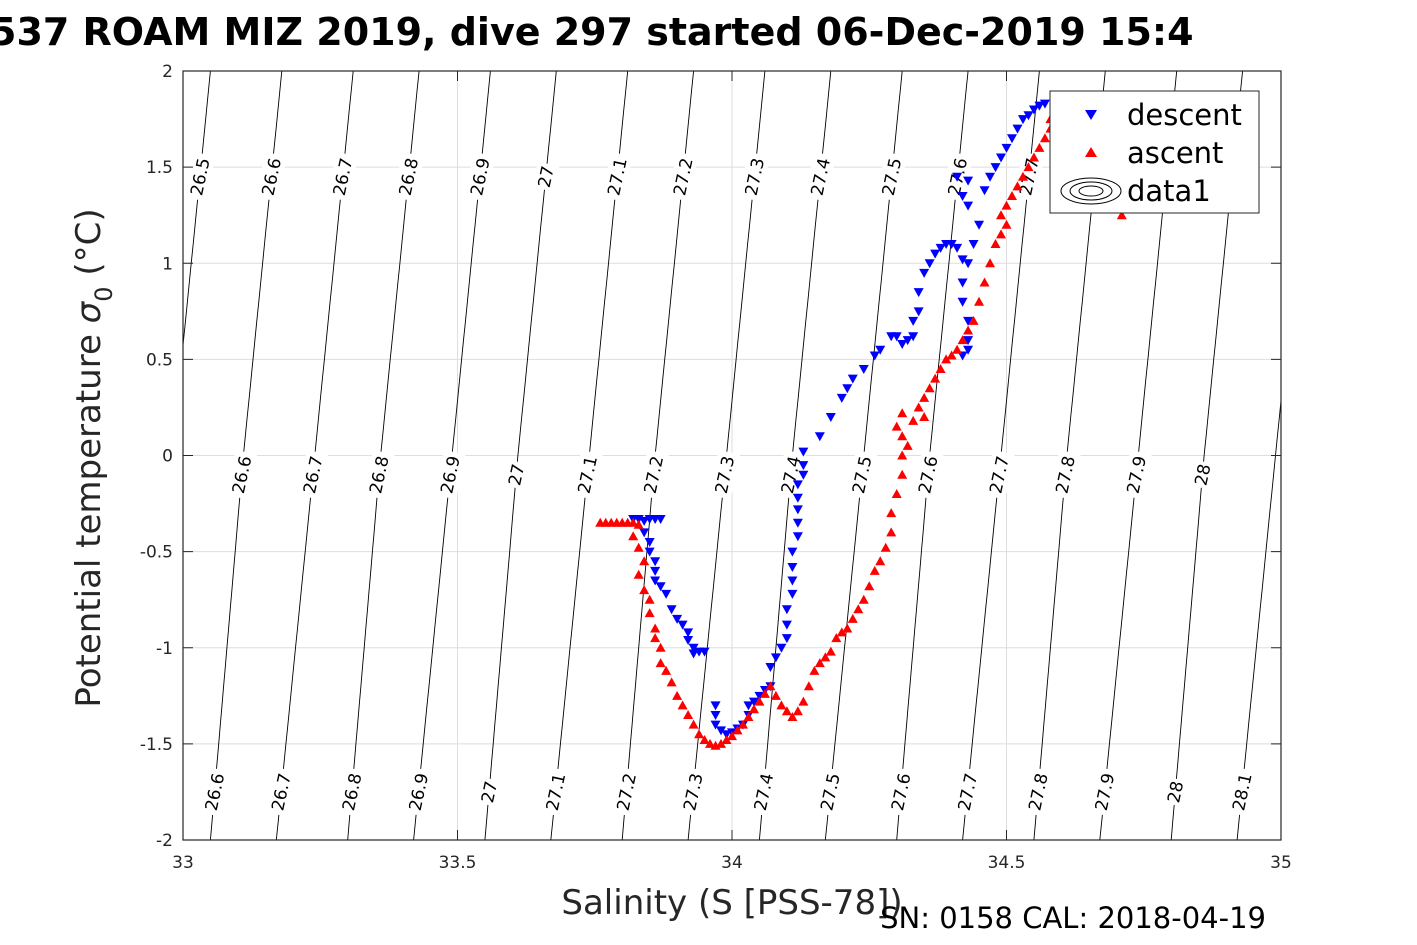 The width and height of the screenshot is (1417, 945). What do you see at coordinates (183, 863) in the screenshot?
I see `x-tick-label: 33` at bounding box center [183, 863].